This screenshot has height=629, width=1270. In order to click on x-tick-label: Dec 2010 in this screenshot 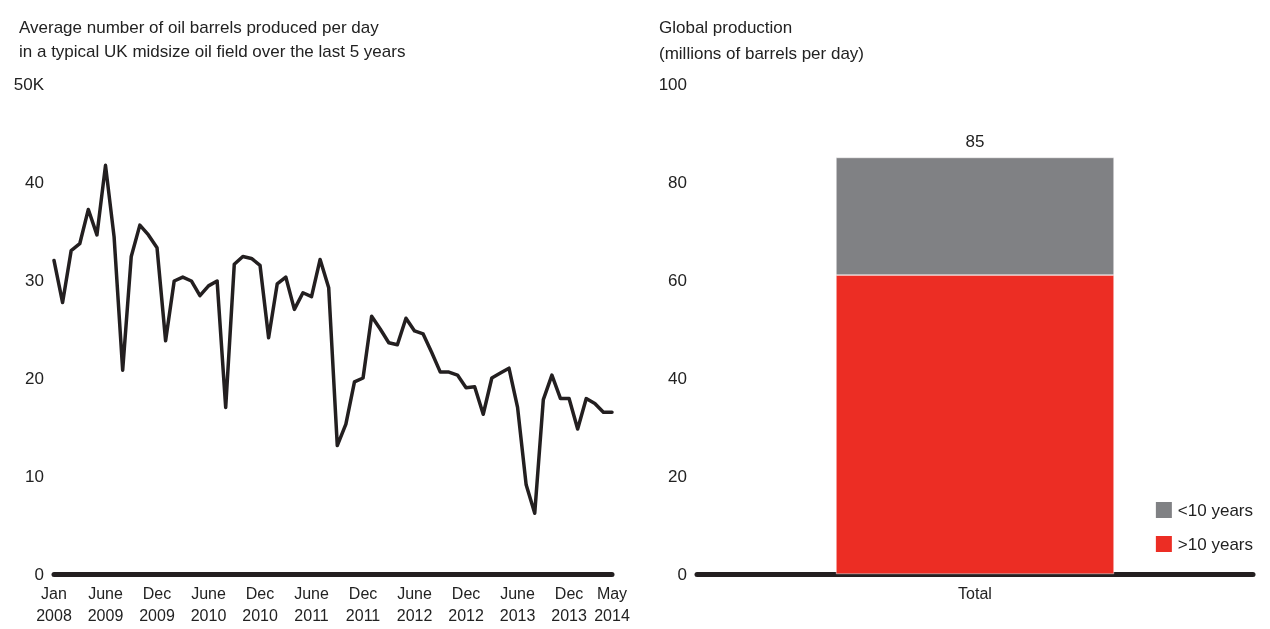, I will do `click(260, 604)`.